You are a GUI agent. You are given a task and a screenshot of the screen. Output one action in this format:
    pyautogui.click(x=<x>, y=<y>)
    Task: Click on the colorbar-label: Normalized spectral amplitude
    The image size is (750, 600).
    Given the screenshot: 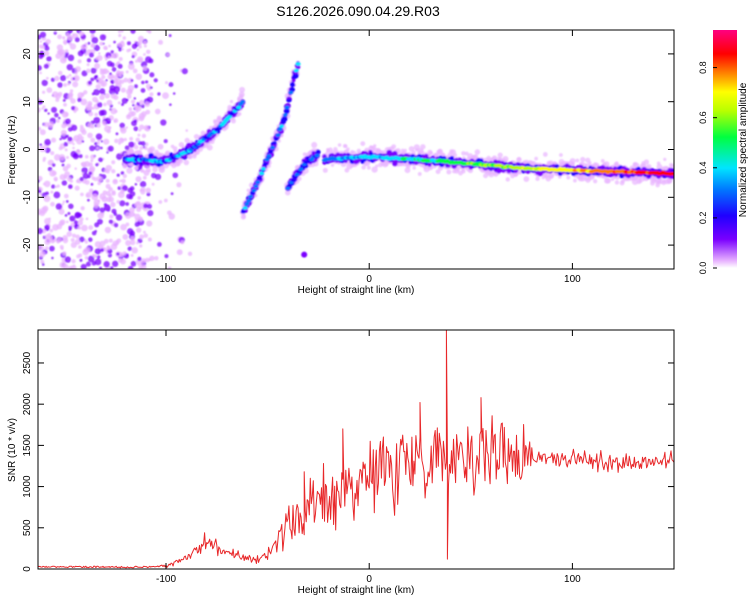 What is the action you would take?
    pyautogui.click(x=743, y=149)
    